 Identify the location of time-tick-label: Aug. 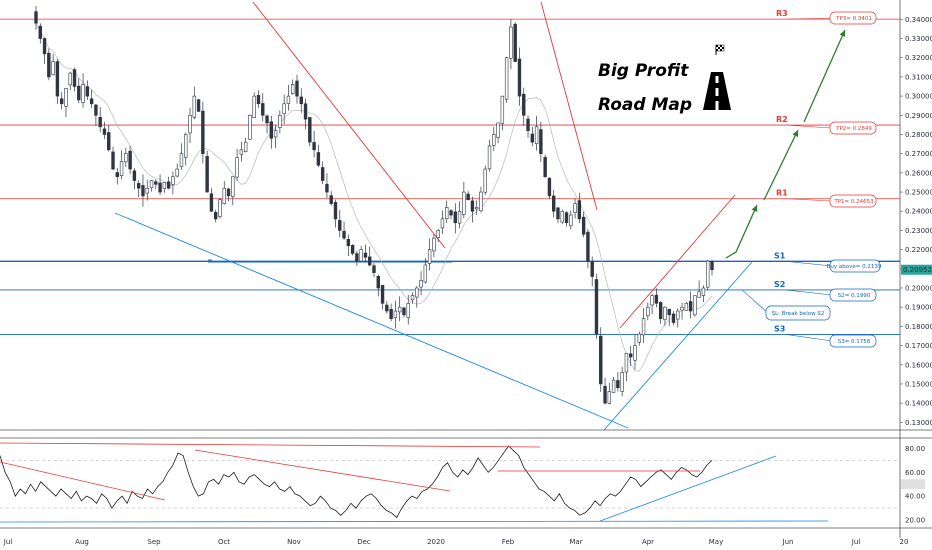
(82, 542).